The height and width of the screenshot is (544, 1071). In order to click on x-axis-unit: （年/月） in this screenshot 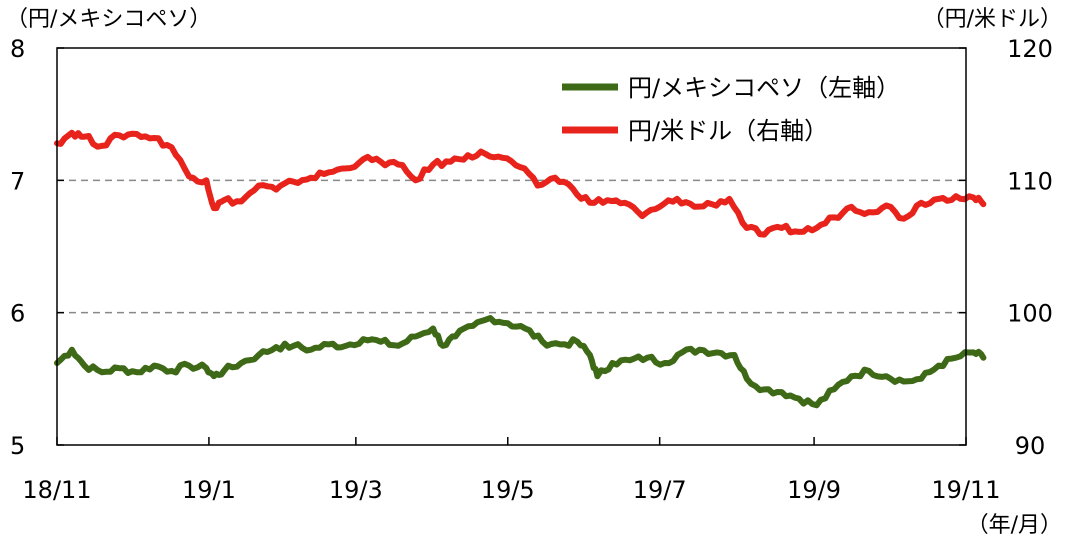, I will do `click(1014, 525)`.